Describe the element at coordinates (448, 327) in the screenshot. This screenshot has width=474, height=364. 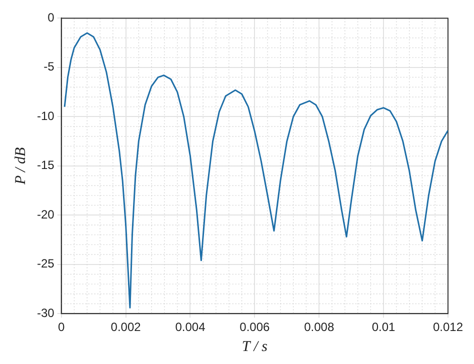
I see `x-tick-label: 0.012` at that location.